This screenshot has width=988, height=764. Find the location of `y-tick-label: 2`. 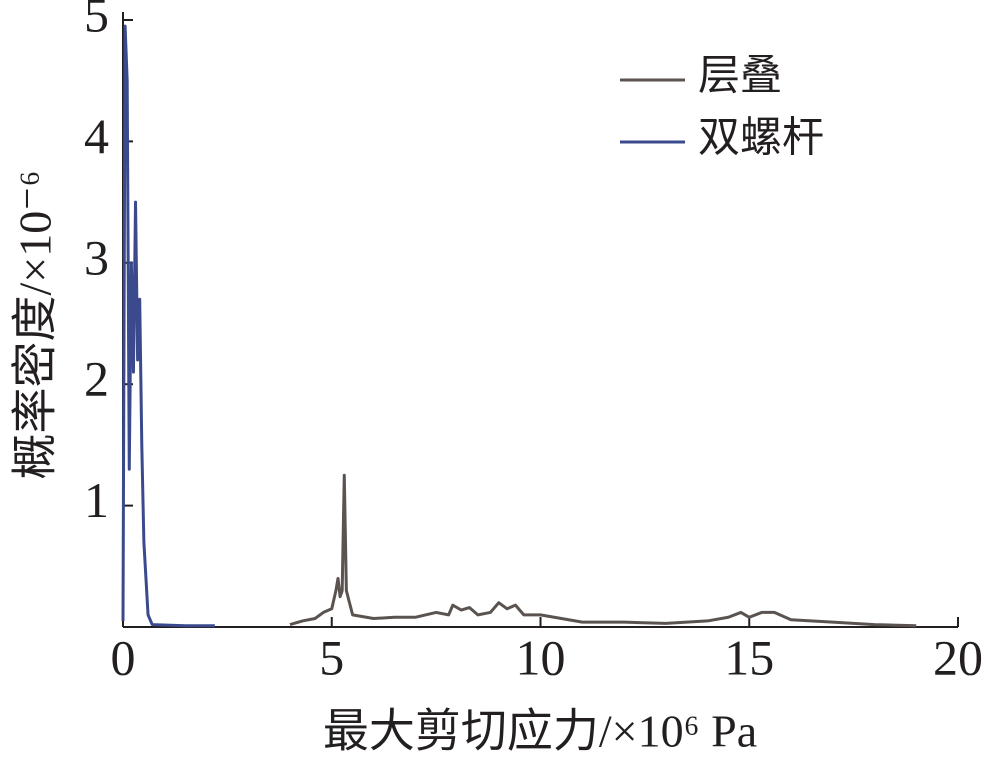

y-tick-label: 2 is located at coordinates (96, 379).